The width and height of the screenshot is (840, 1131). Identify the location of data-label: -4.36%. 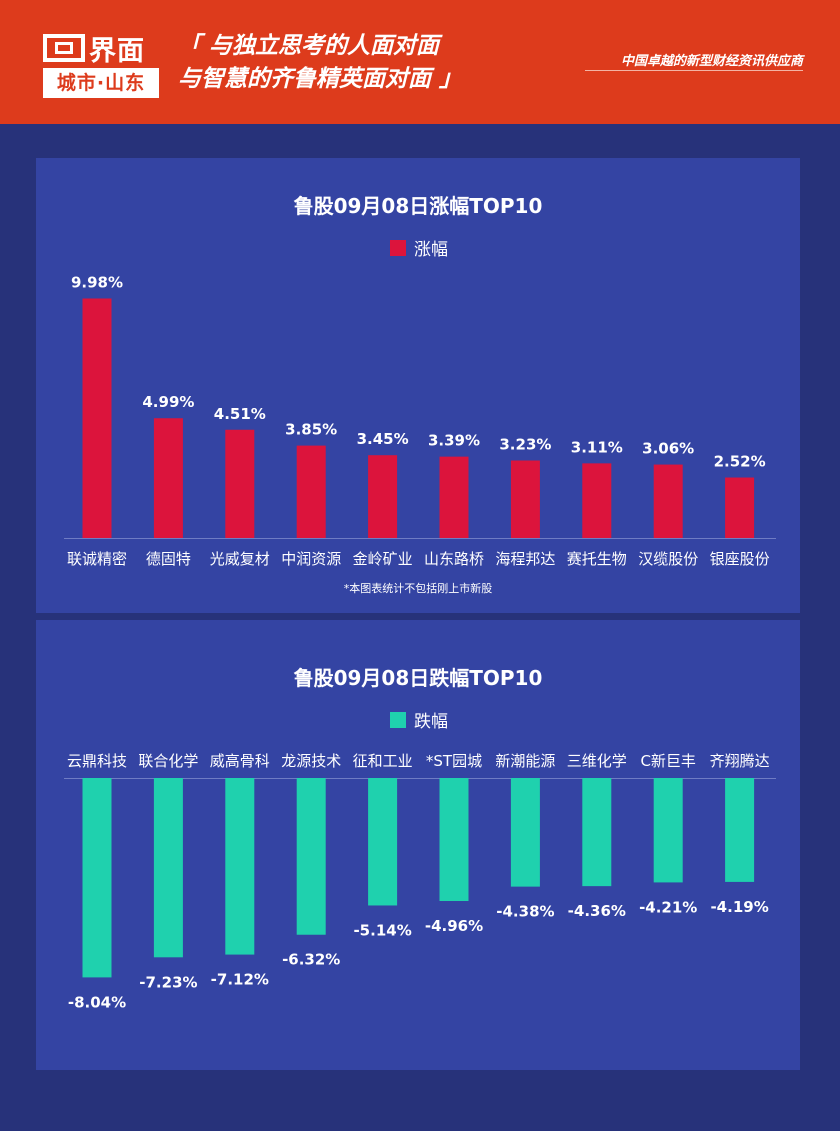
(597, 911).